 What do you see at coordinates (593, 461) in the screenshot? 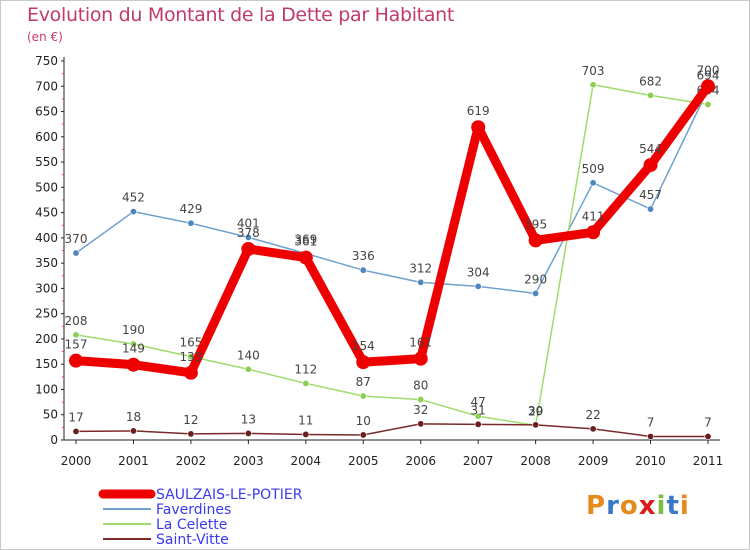
I see `x-tick-label: 2009` at bounding box center [593, 461].